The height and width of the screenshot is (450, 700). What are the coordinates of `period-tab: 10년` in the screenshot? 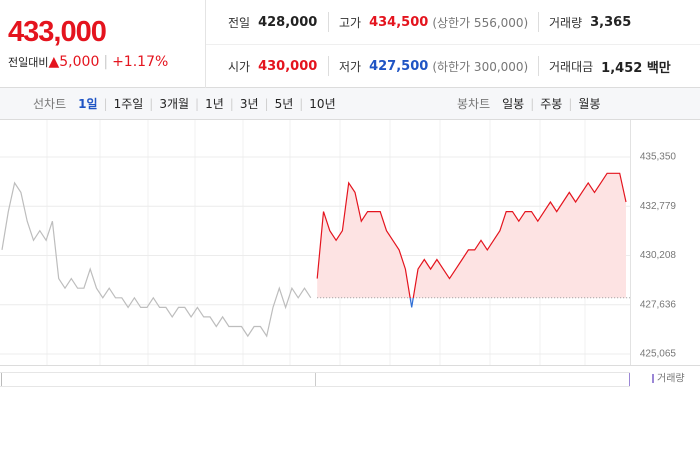 It's located at (322, 104).